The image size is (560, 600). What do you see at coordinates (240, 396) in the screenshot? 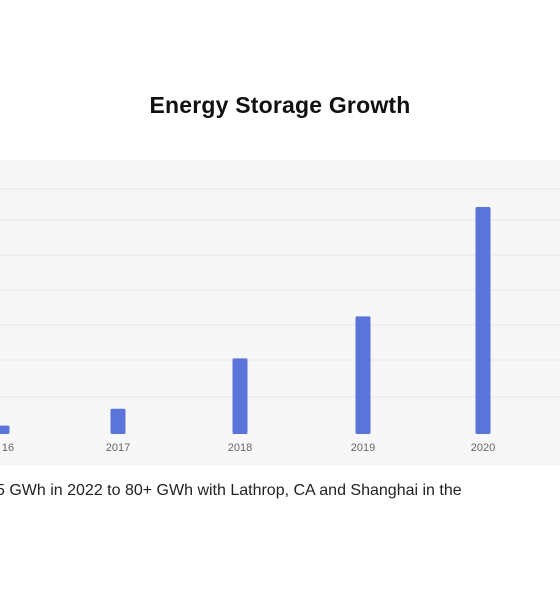
I see `bar-2018` at bounding box center [240, 396].